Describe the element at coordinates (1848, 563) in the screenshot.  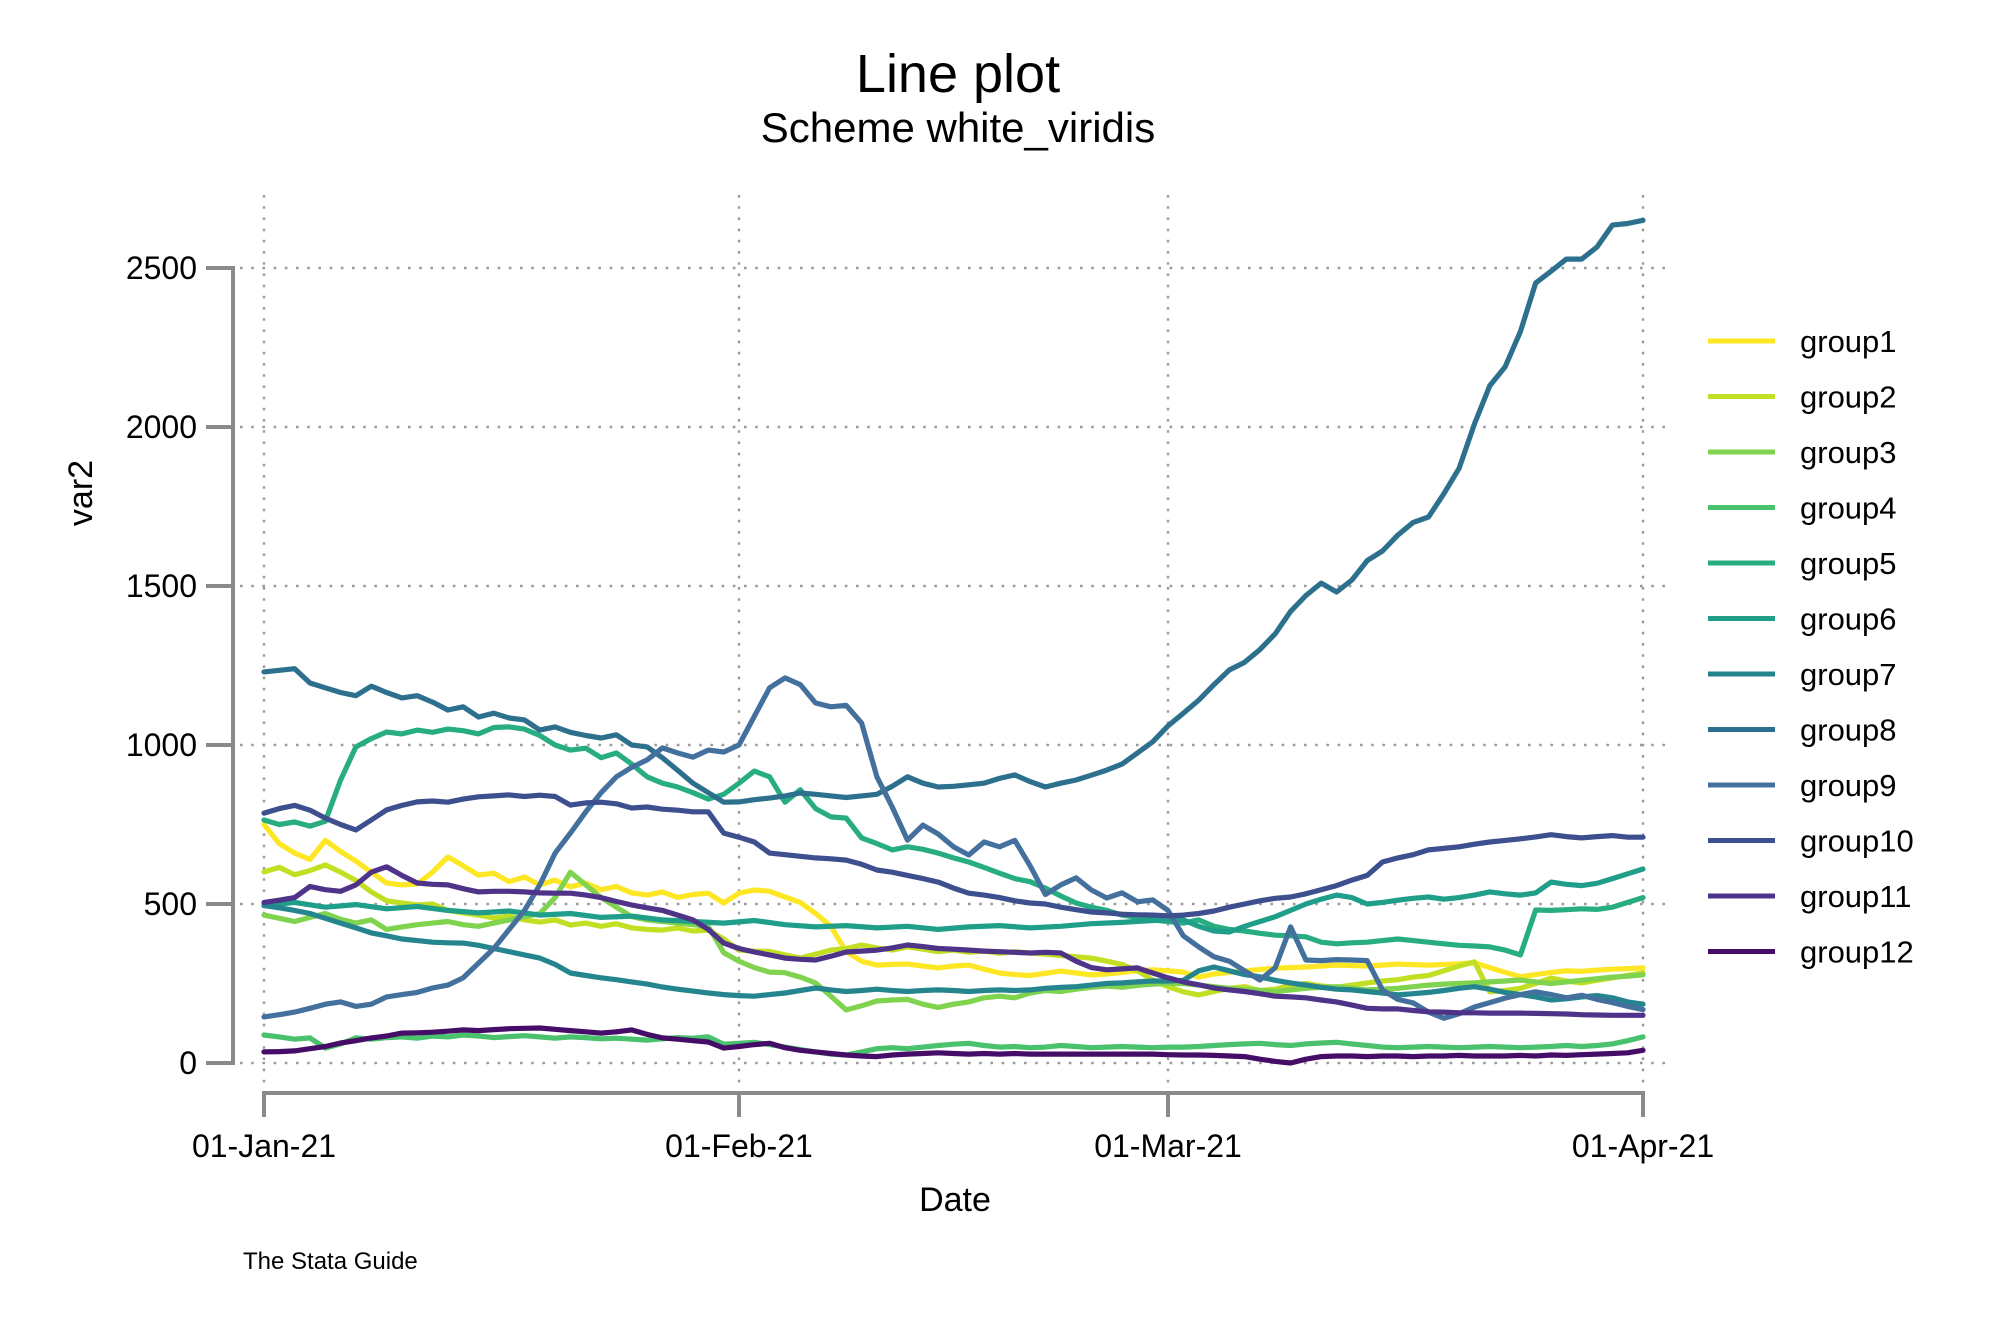
I see `legend-label-group5: group5` at that location.